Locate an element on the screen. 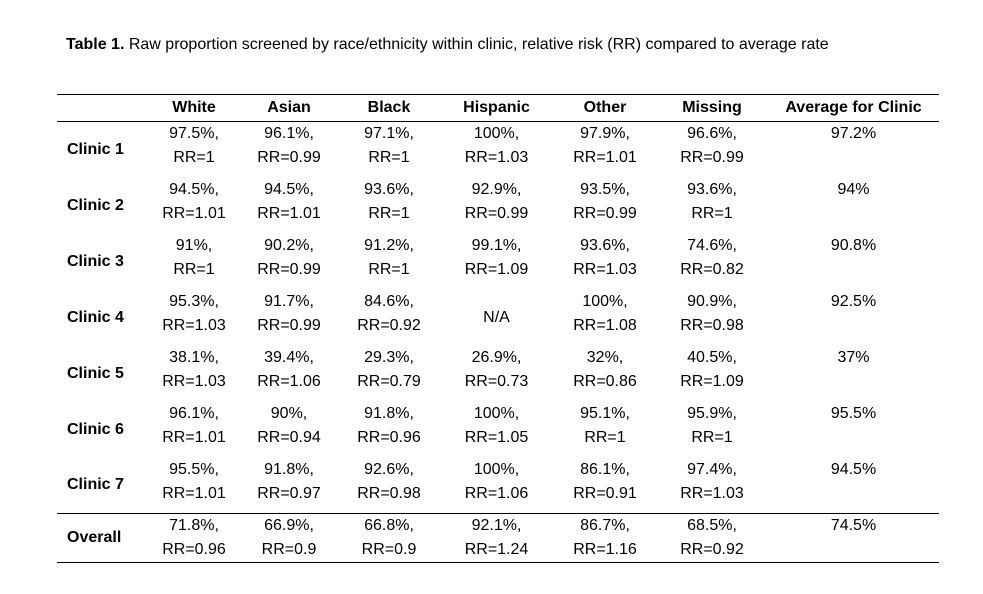  cell-asian: 96.1%, RR=0.99 is located at coordinates (289, 150).